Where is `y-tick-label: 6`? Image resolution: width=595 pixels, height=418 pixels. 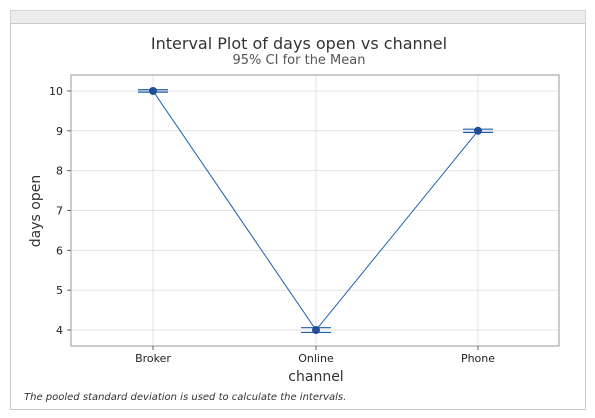
y-tick-label: 6 is located at coordinates (59, 250).